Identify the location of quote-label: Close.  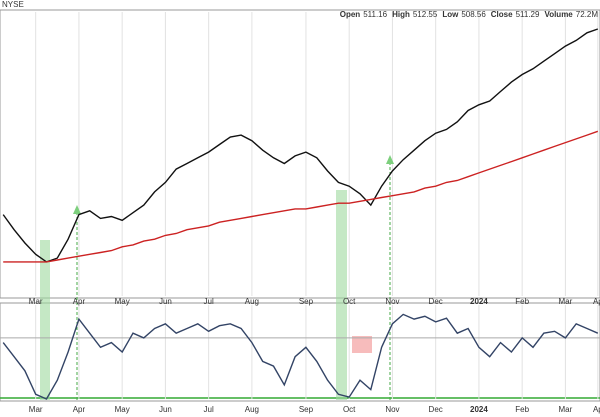
(502, 14).